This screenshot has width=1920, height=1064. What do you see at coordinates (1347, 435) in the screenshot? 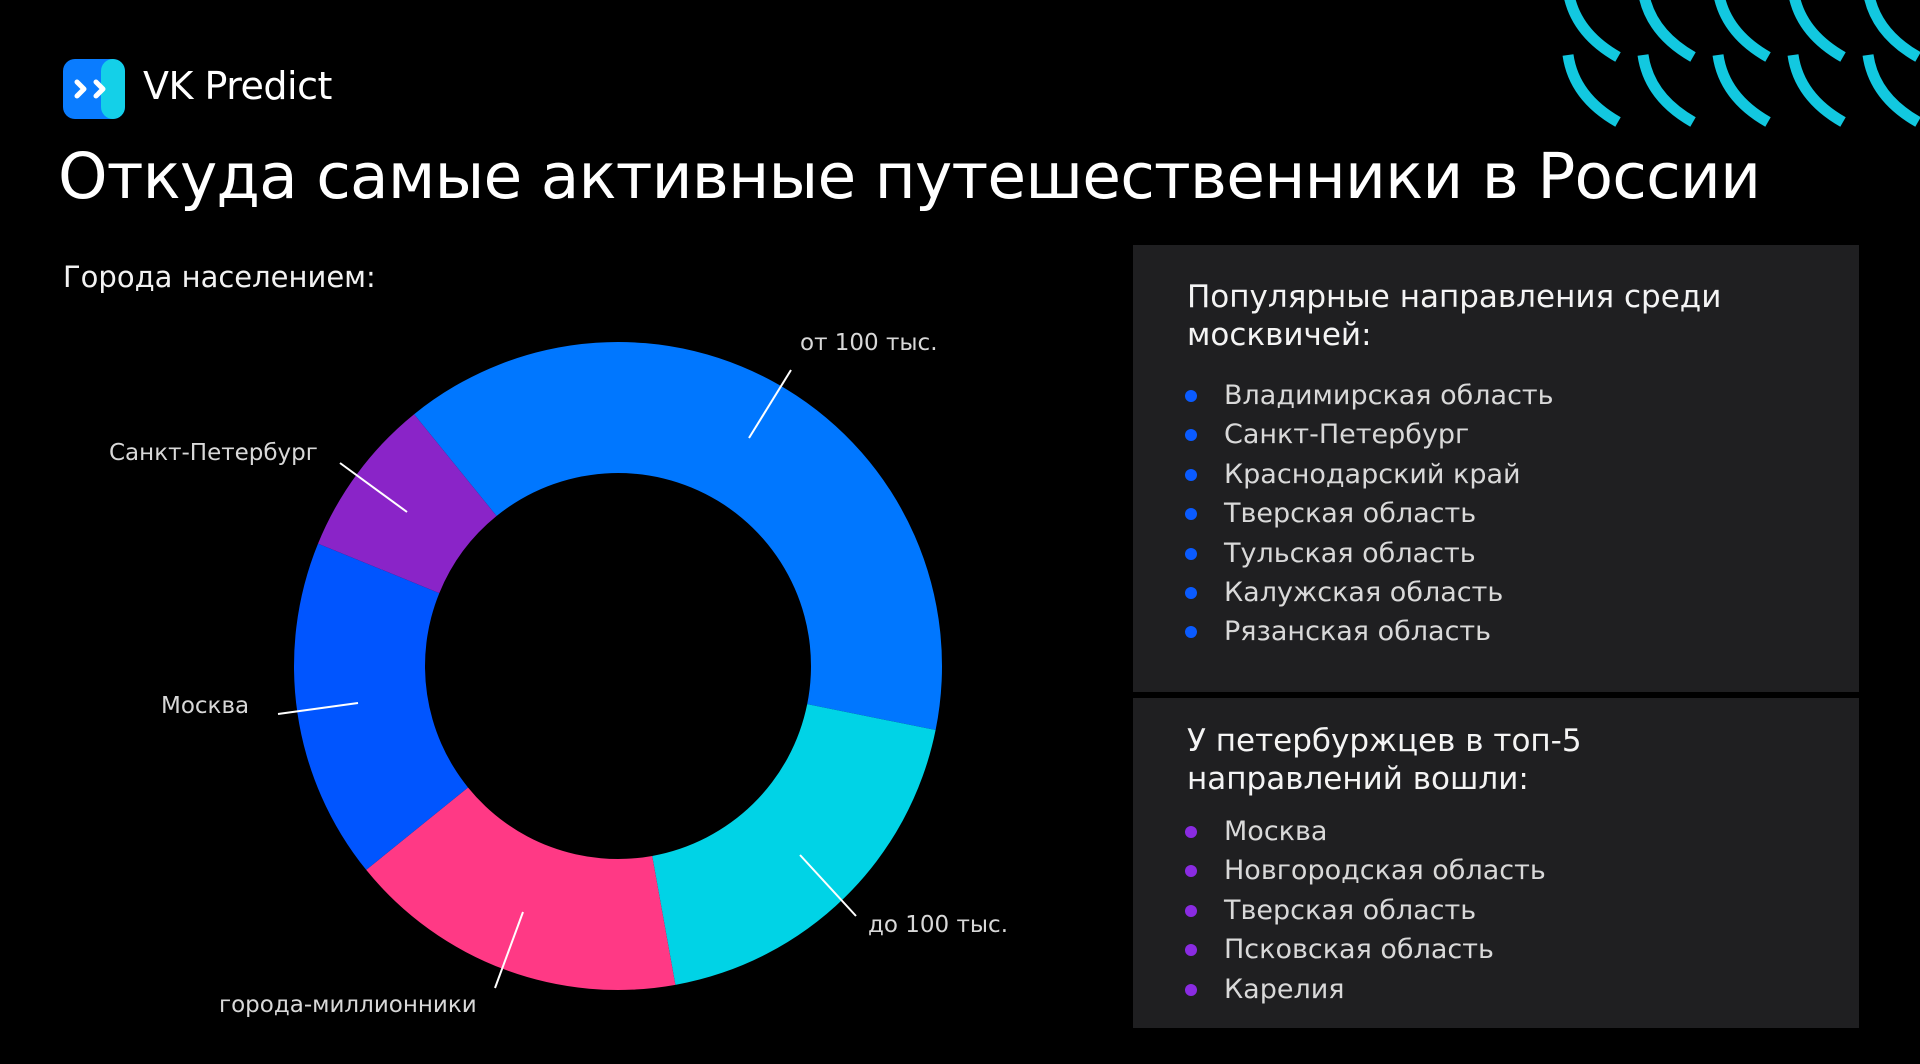
I see `list-item-label: Санкт-Петербург` at bounding box center [1347, 435].